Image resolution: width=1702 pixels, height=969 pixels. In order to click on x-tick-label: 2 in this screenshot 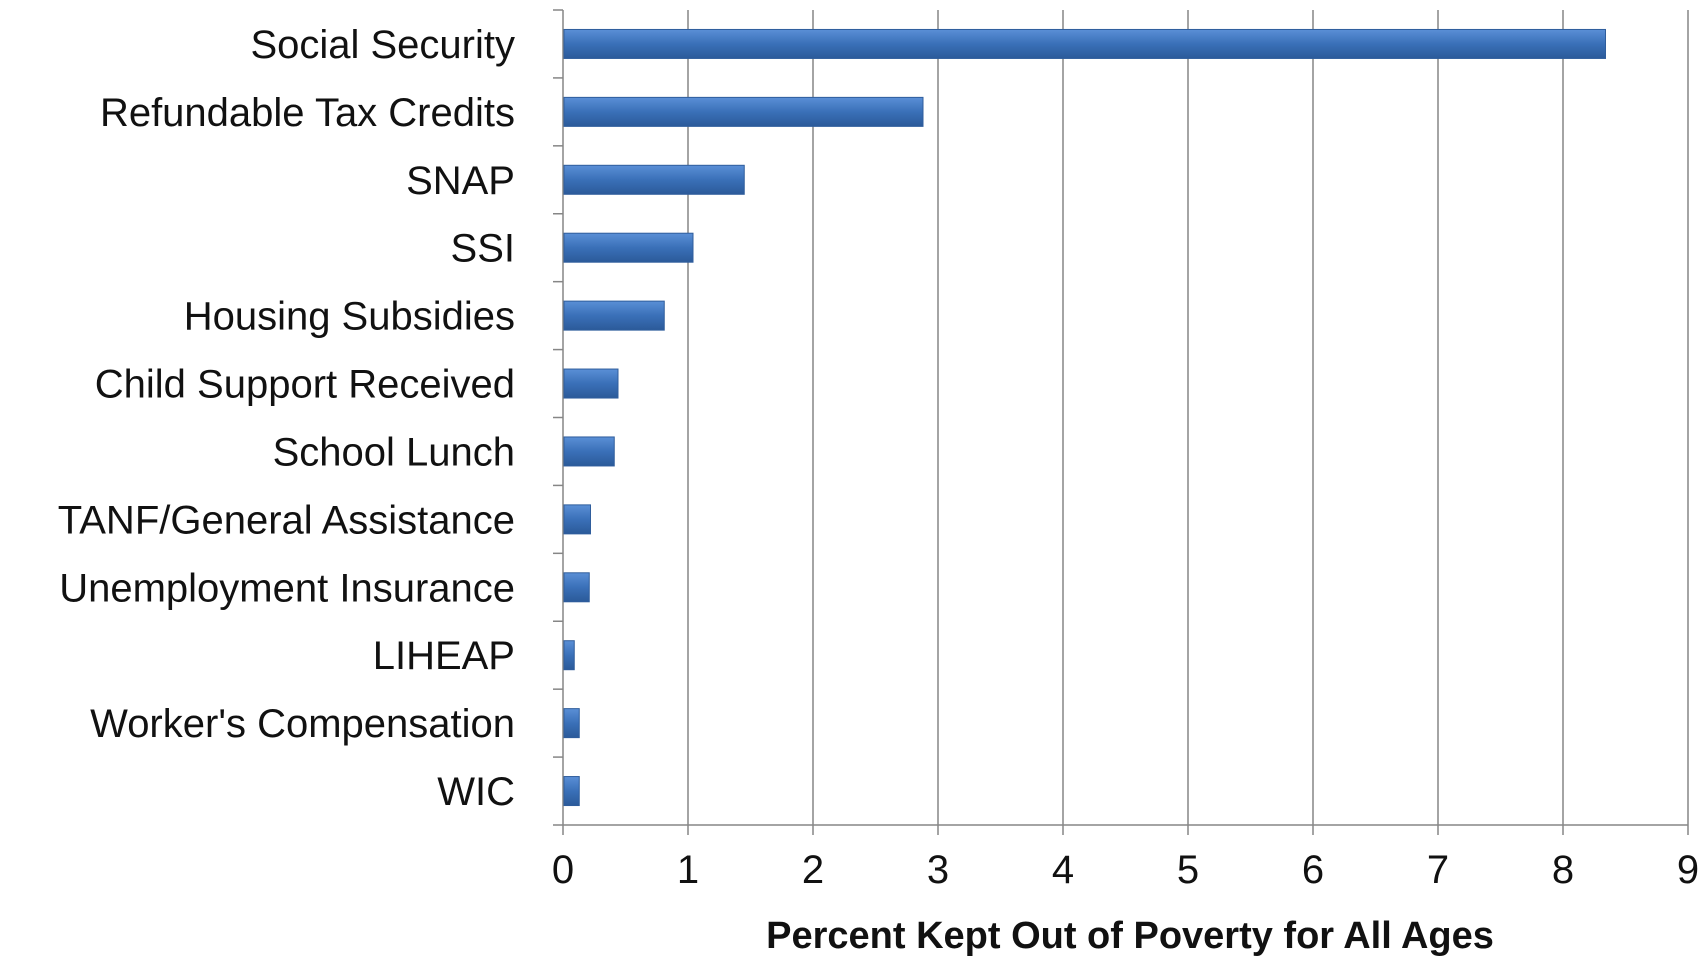, I will do `click(813, 870)`.